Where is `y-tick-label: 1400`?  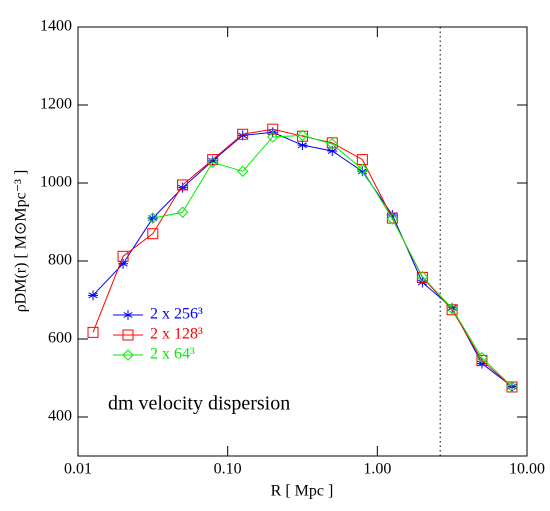
y-tick-label: 1400 is located at coordinates (56, 26).